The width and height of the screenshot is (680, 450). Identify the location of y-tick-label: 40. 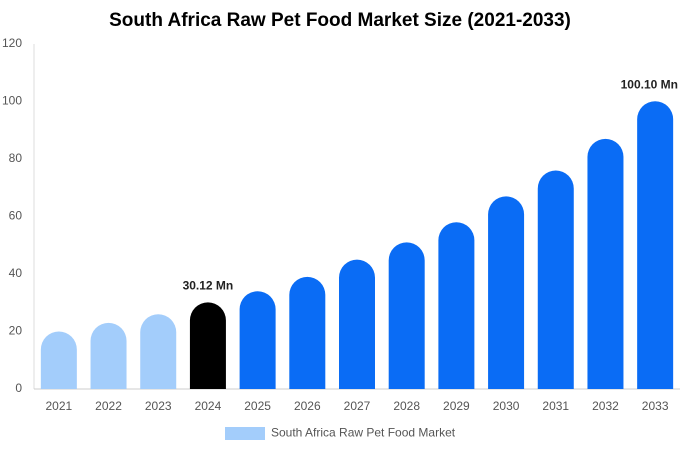
(16, 273).